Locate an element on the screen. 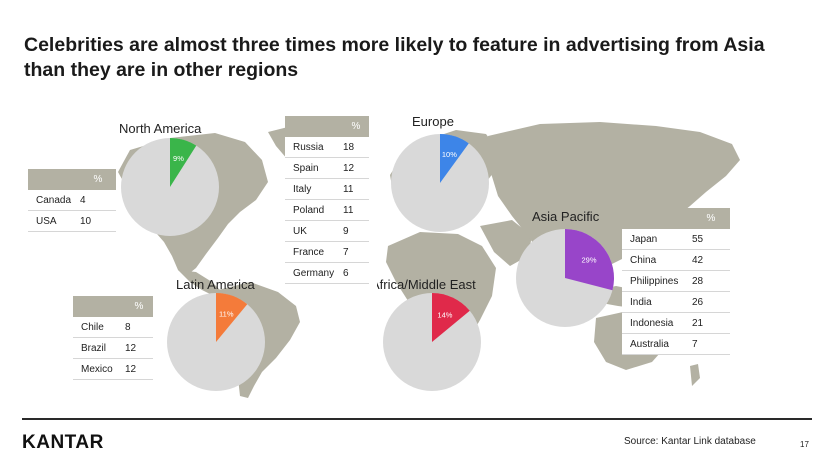 This screenshot has height=470, width=833. region-label-asia-pacific: Asia Pacific is located at coordinates (566, 216).